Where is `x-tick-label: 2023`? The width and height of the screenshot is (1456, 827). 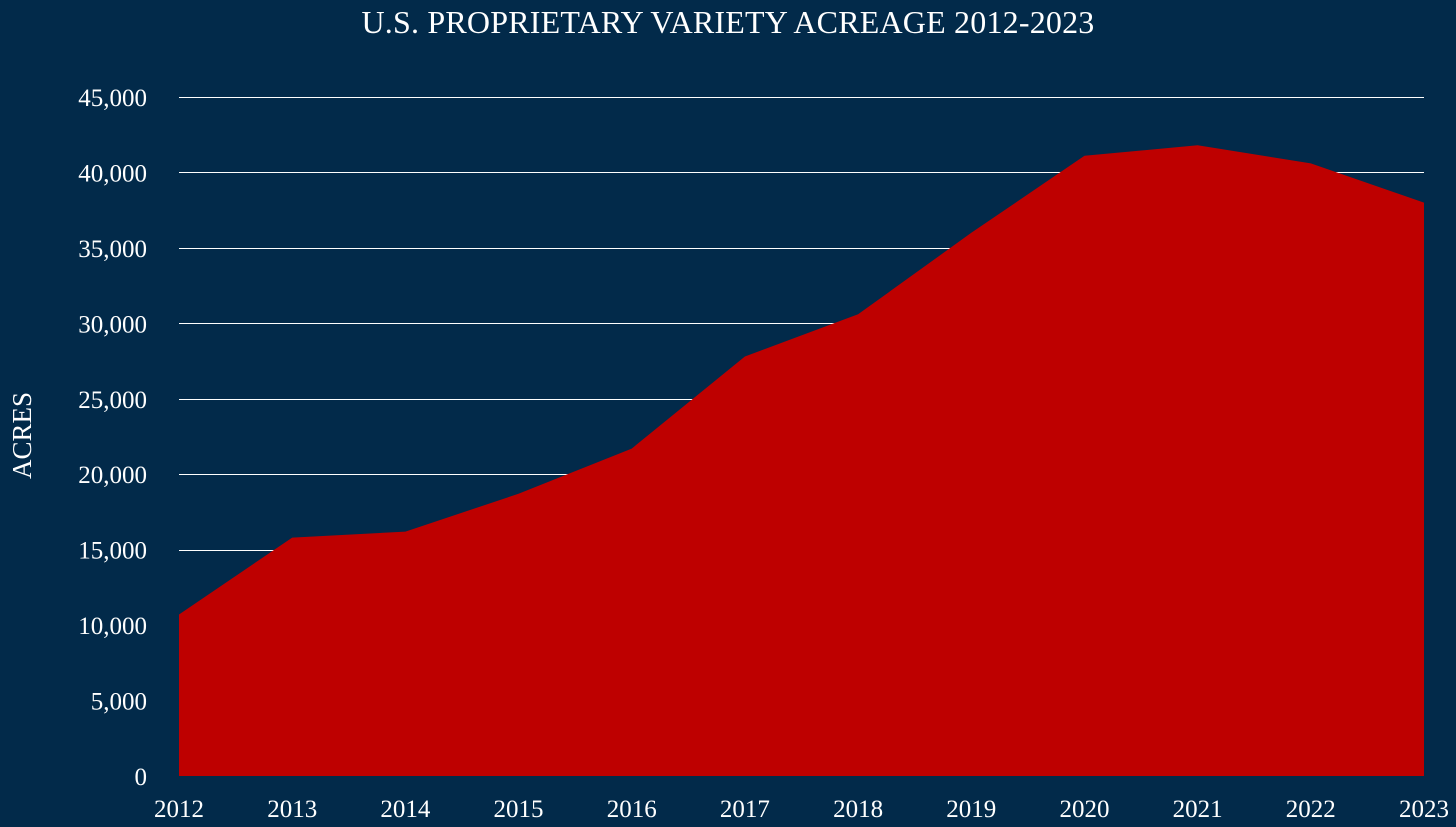
x-tick-label: 2023 is located at coordinates (1424, 809).